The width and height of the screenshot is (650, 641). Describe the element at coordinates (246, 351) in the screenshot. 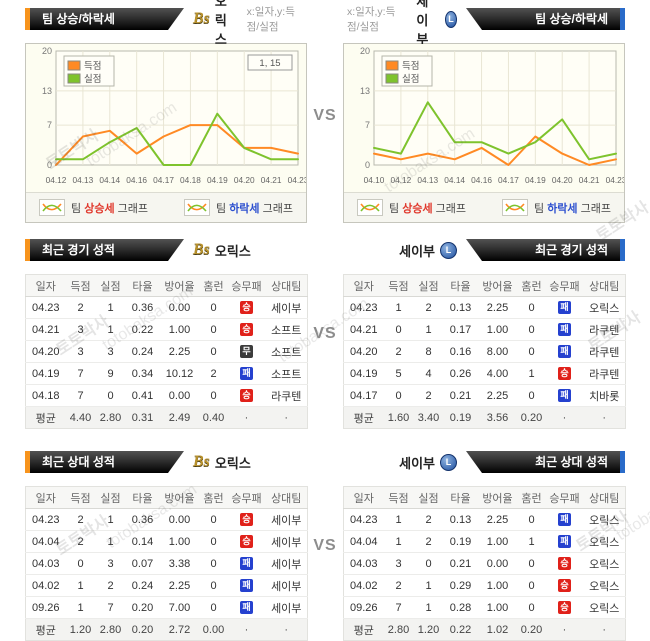

I see `table-cell: 무` at that location.